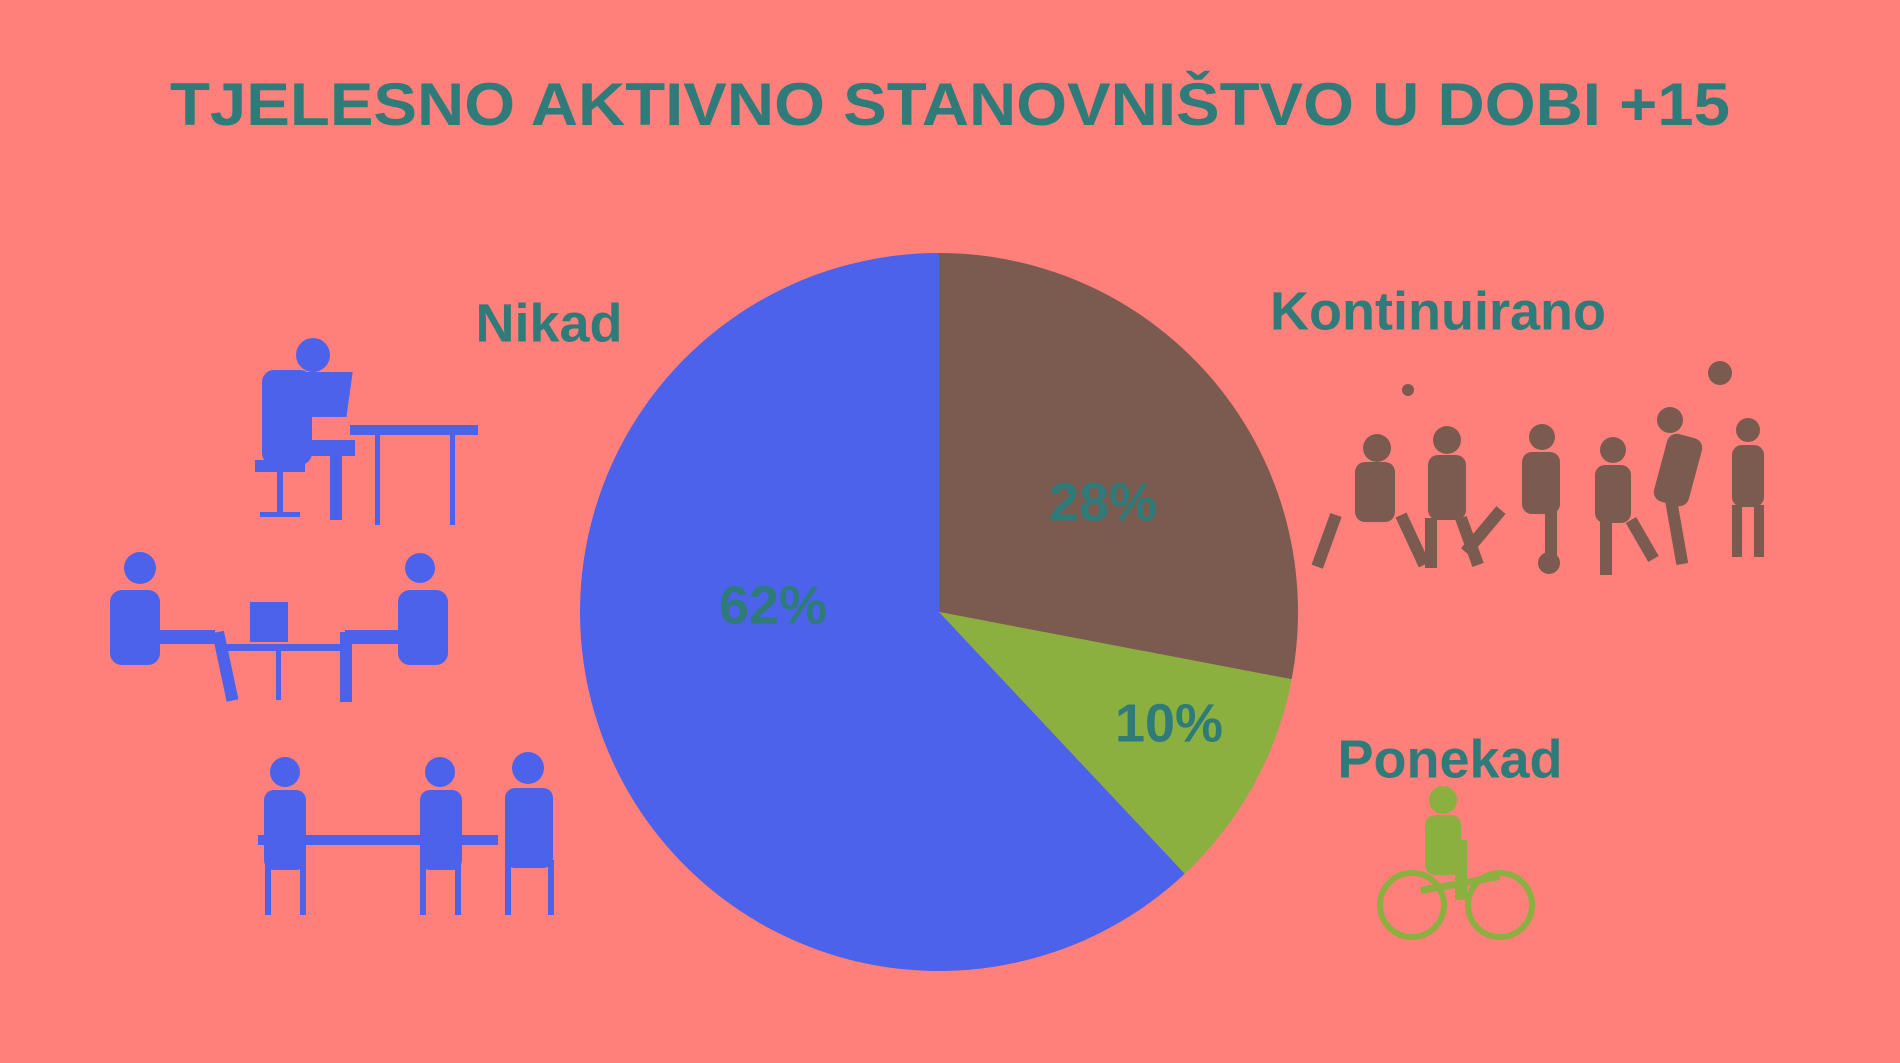  What do you see at coordinates (950, 104) in the screenshot?
I see `chart-title: TJELESNO AKTIVNO STANOVNIŠTVO U DOBI +15` at bounding box center [950, 104].